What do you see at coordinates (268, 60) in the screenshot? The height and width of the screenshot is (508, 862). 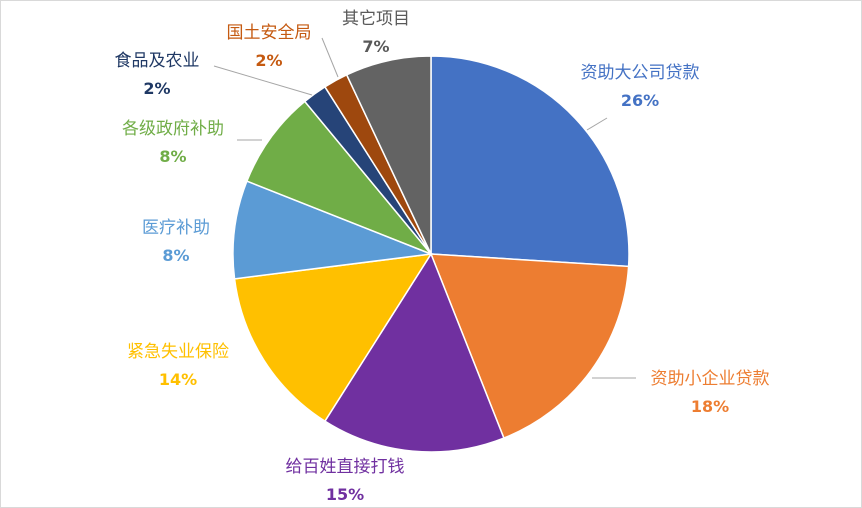 I see `slice-value-7: 2%` at bounding box center [268, 60].